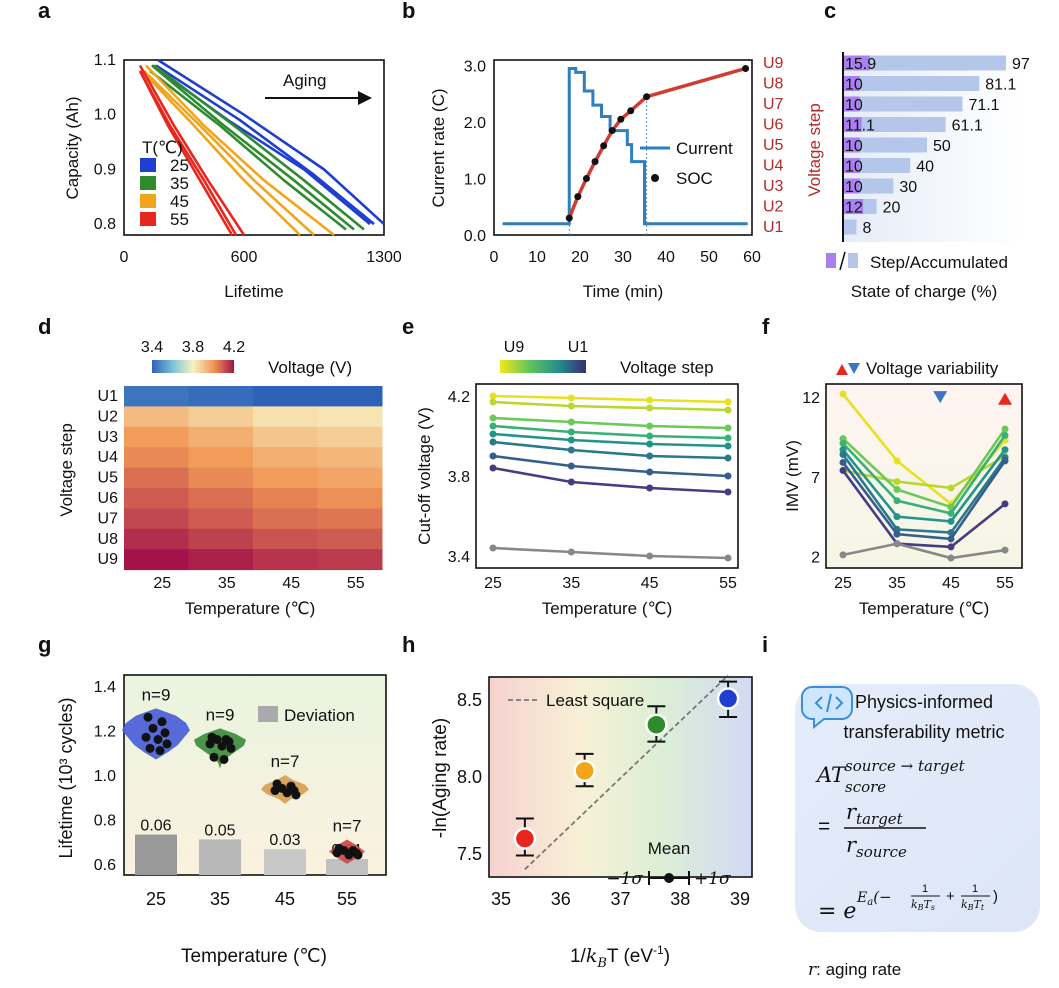 The image size is (1059, 988). Describe the element at coordinates (925, 889) in the screenshot. I see `i-exp-one-1: 1` at that location.